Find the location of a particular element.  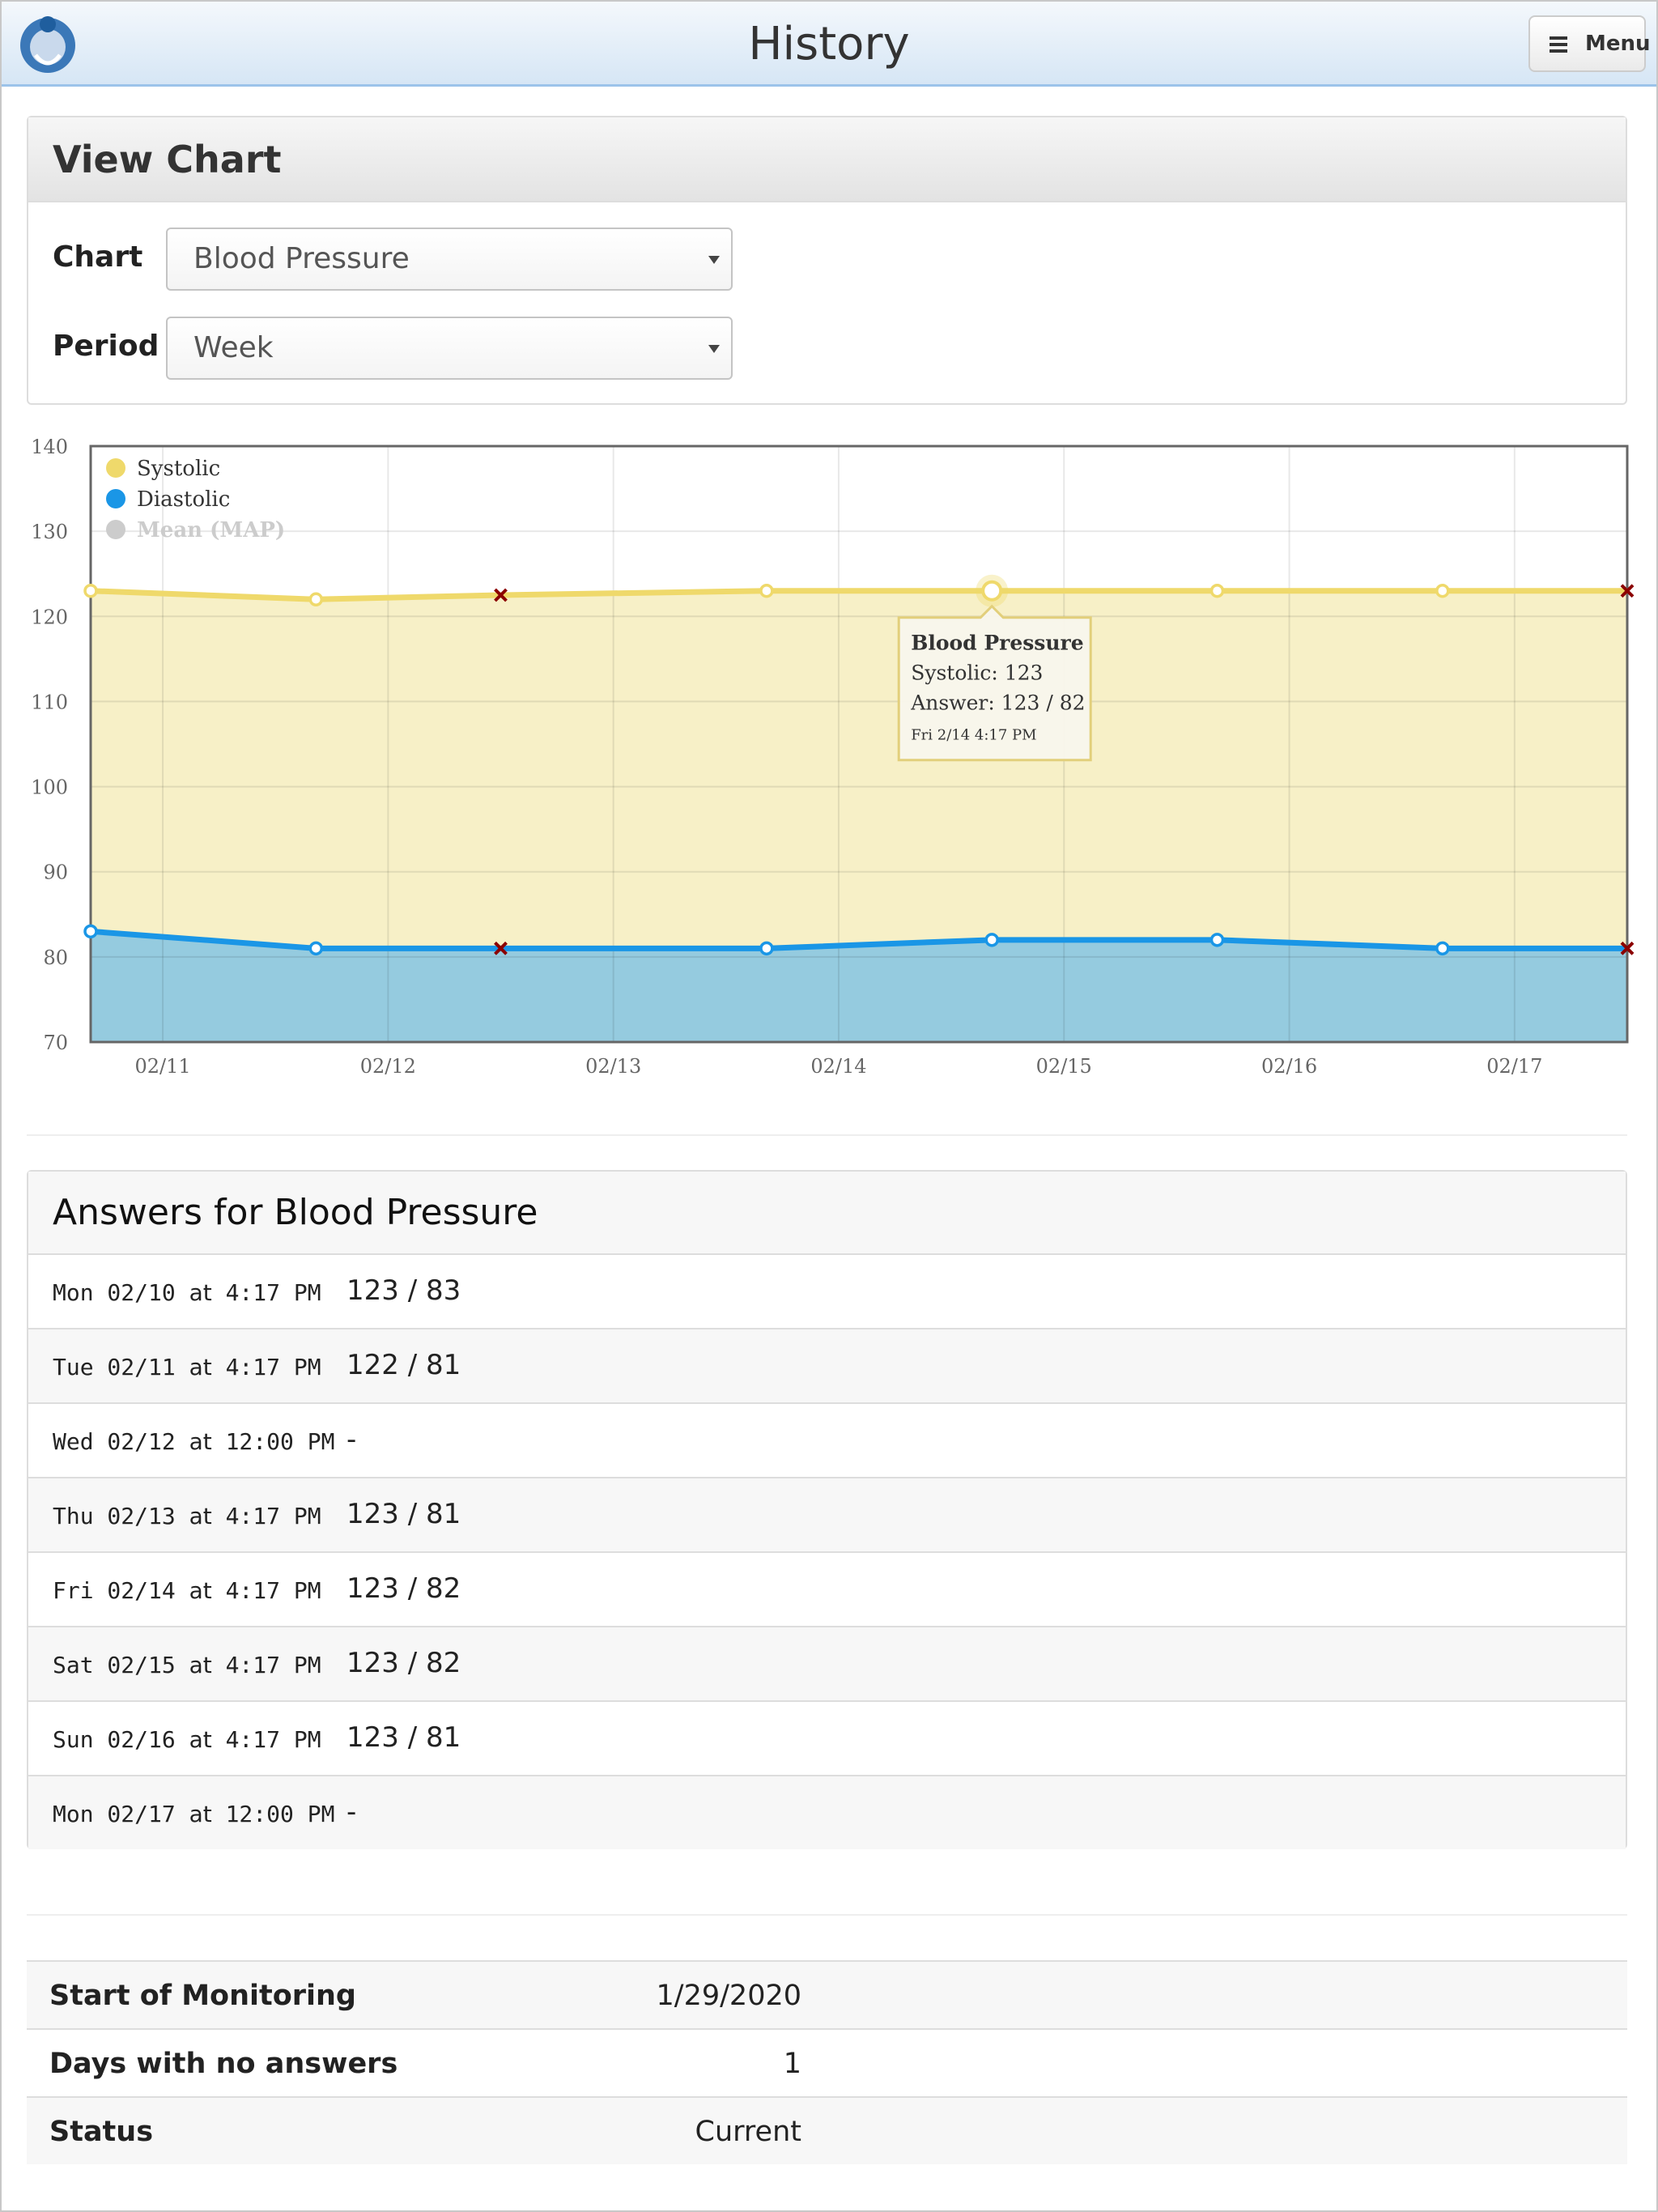

legend-label: Diastolic is located at coordinates (183, 500).